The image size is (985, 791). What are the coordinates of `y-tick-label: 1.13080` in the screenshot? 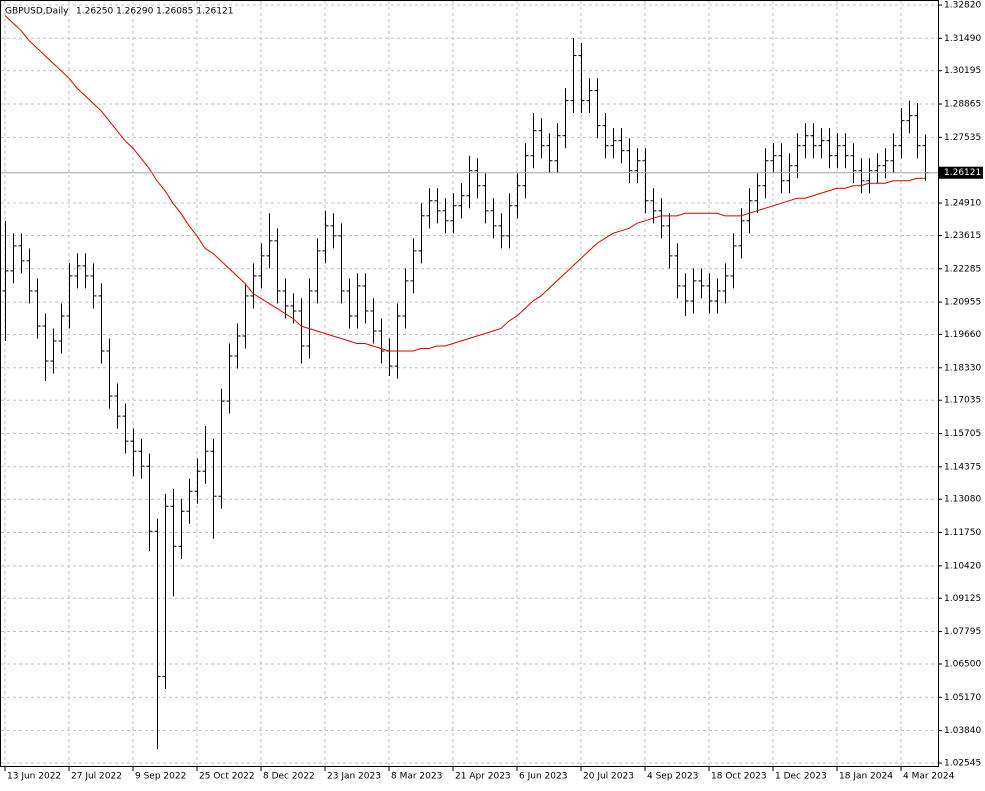 It's located at (962, 500).